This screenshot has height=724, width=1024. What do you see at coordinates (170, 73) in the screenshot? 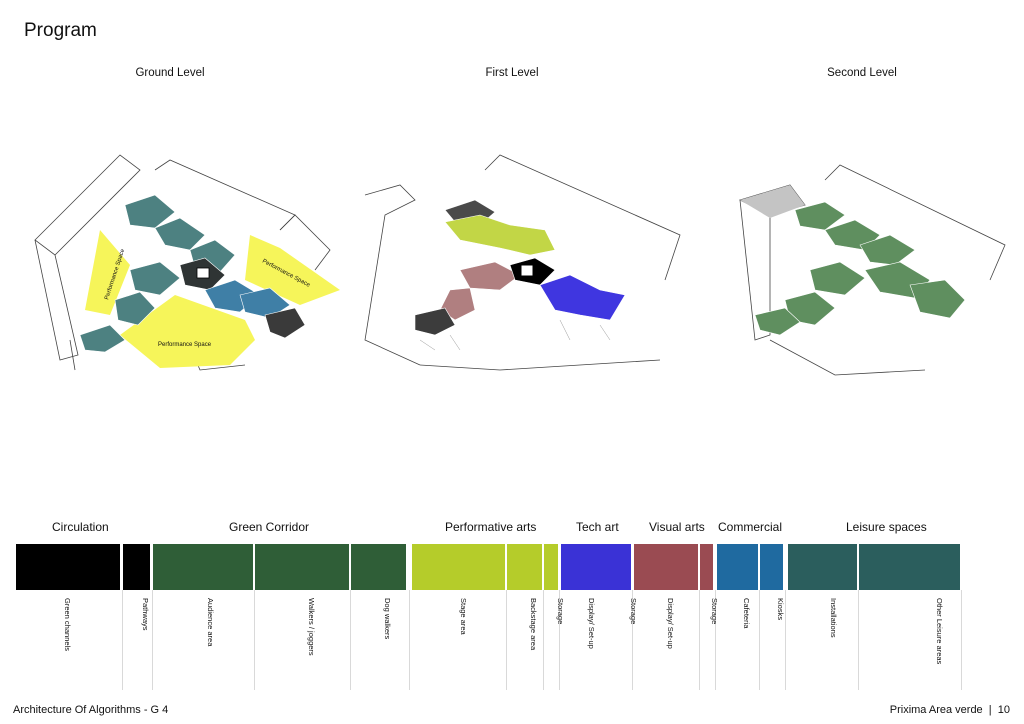
I see `level-title-ground: Ground Level` at bounding box center [170, 73].